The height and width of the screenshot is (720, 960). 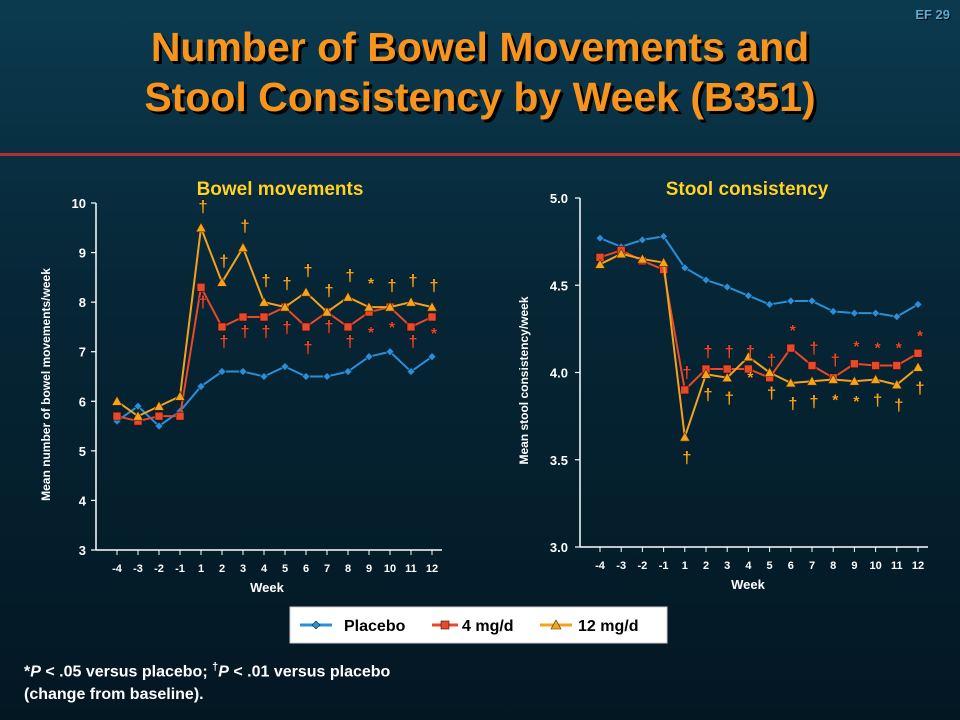 What do you see at coordinates (932, 14) in the screenshot?
I see `slide-id: EF 29` at bounding box center [932, 14].